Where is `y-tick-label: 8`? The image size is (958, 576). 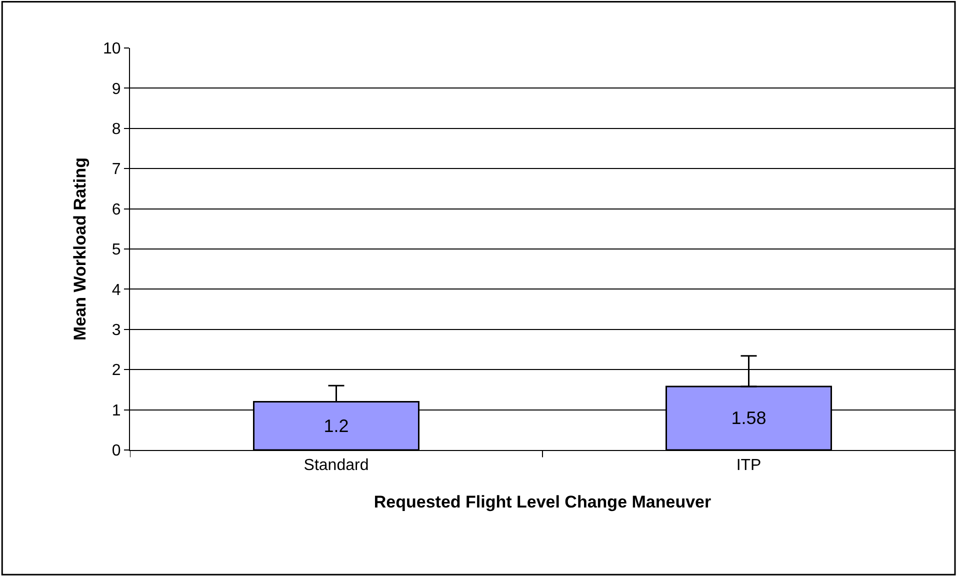
y-tick-label: 8 is located at coordinates (116, 129).